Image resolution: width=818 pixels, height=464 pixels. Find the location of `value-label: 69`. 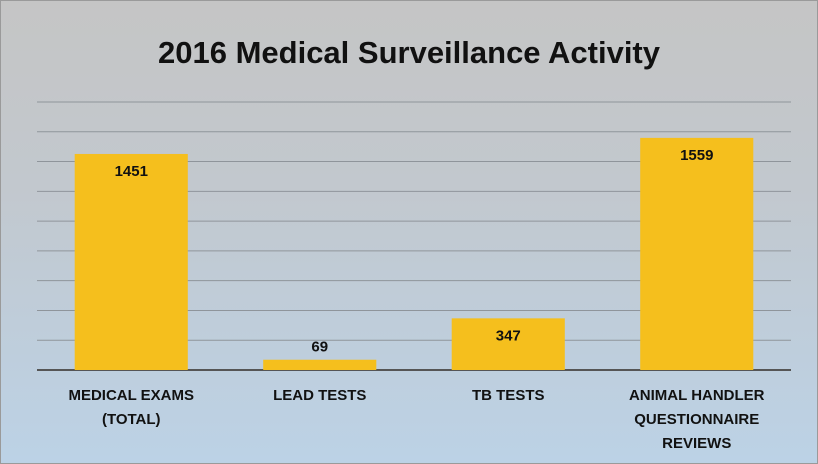

value-label: 69 is located at coordinates (319, 347).